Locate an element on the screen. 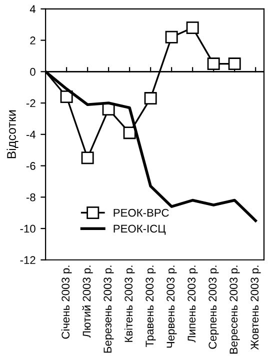  legend-label: РЕОК-ВРС is located at coordinates (141, 212).